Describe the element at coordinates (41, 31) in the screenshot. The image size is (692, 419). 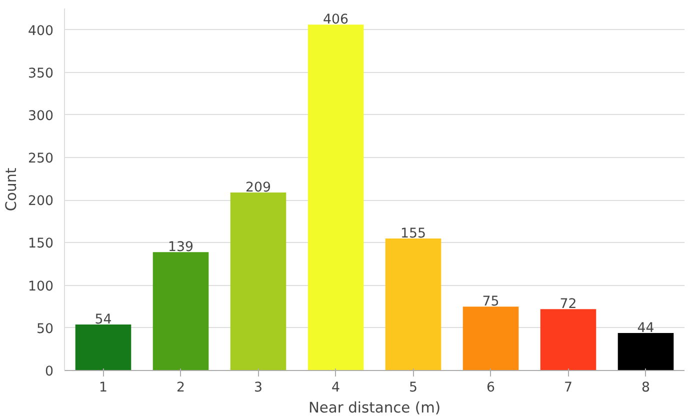
I see `y-tick-label: 400` at that location.